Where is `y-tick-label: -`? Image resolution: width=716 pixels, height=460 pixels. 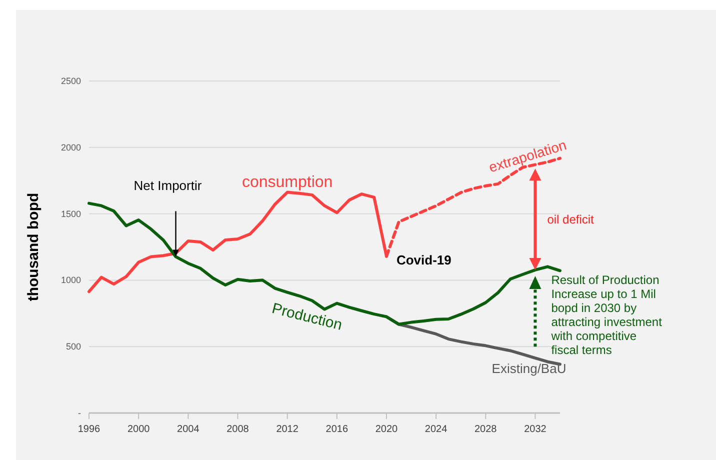 y-tick-label: - is located at coordinates (79, 413).